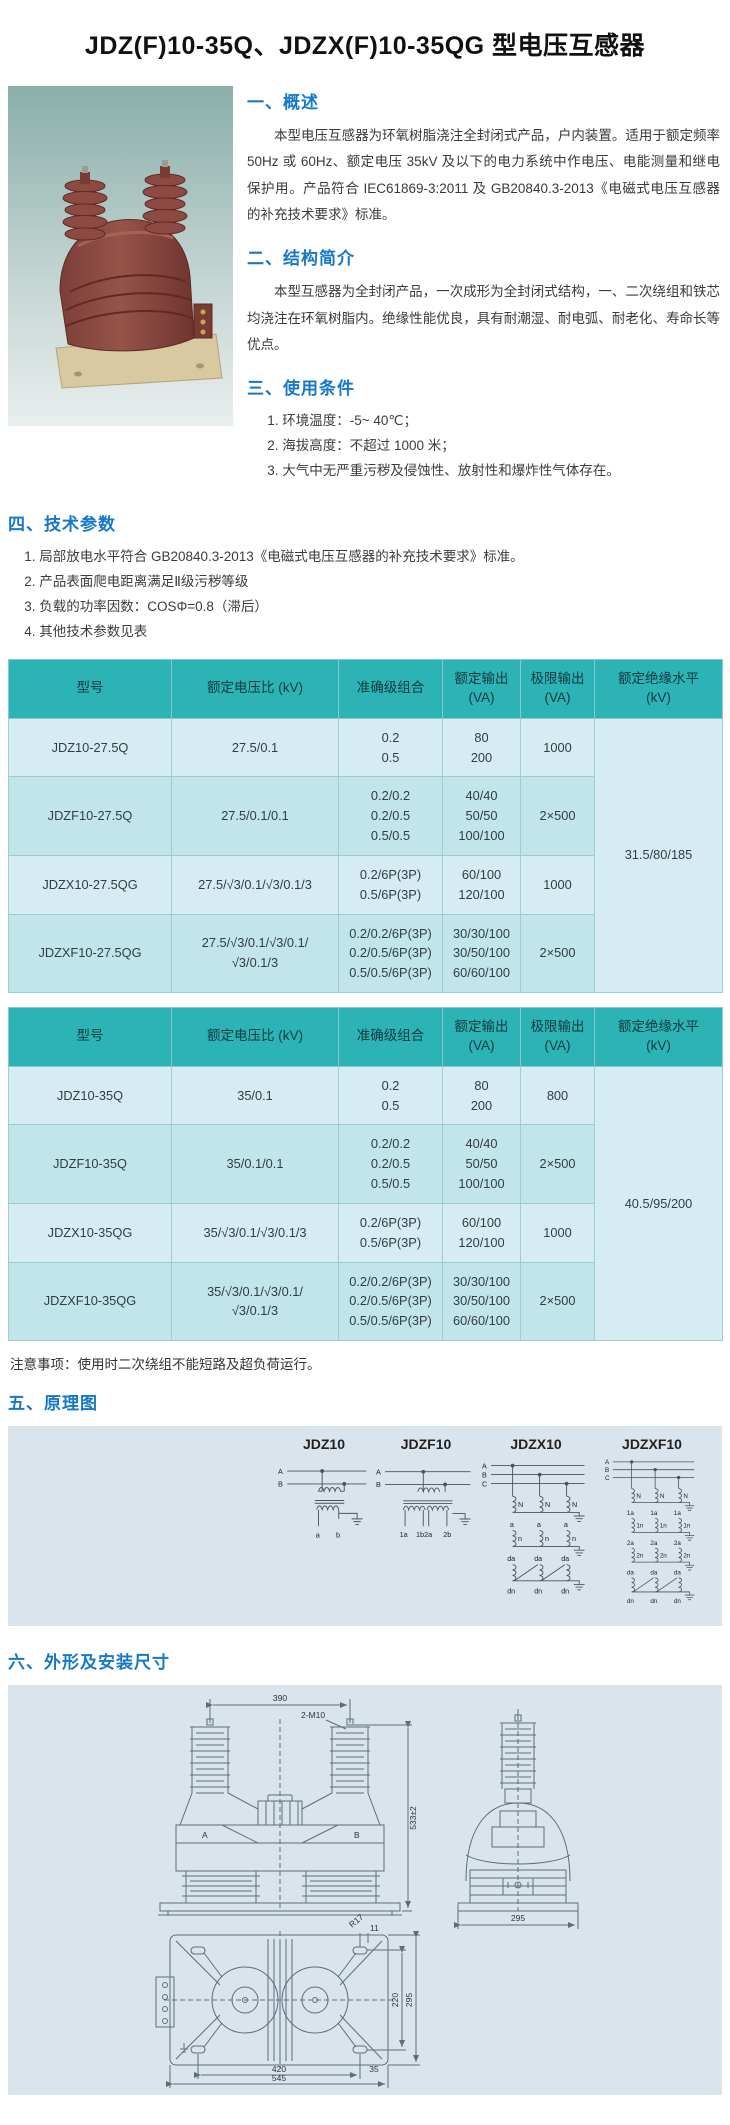  I want to click on list-item: 4. 其他技术参数见表, so click(86, 631).